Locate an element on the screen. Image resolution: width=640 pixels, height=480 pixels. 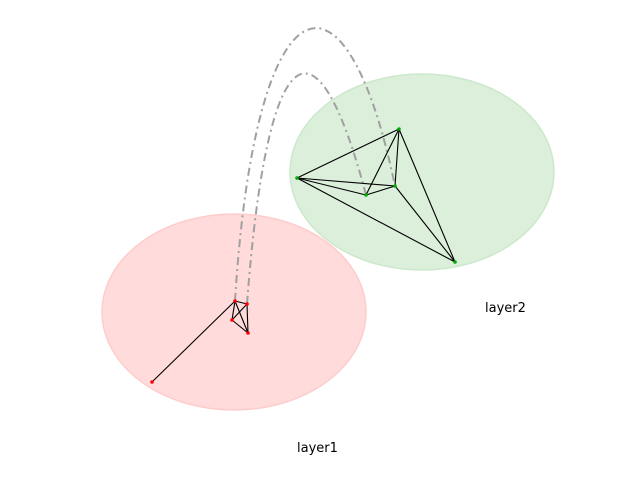
layer1-node-a is located at coordinates (235, 301).